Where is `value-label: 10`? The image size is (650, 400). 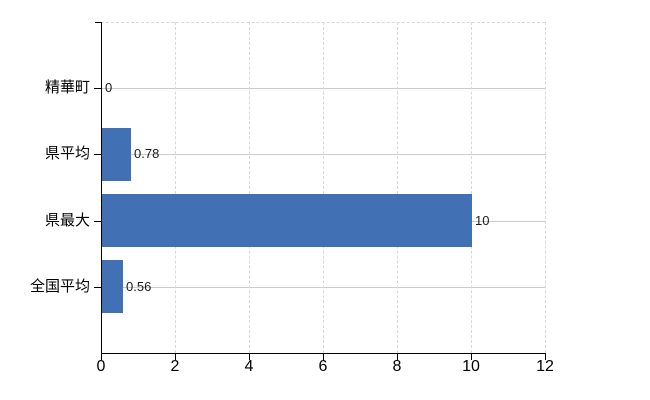 value-label: 10 is located at coordinates (482, 220).